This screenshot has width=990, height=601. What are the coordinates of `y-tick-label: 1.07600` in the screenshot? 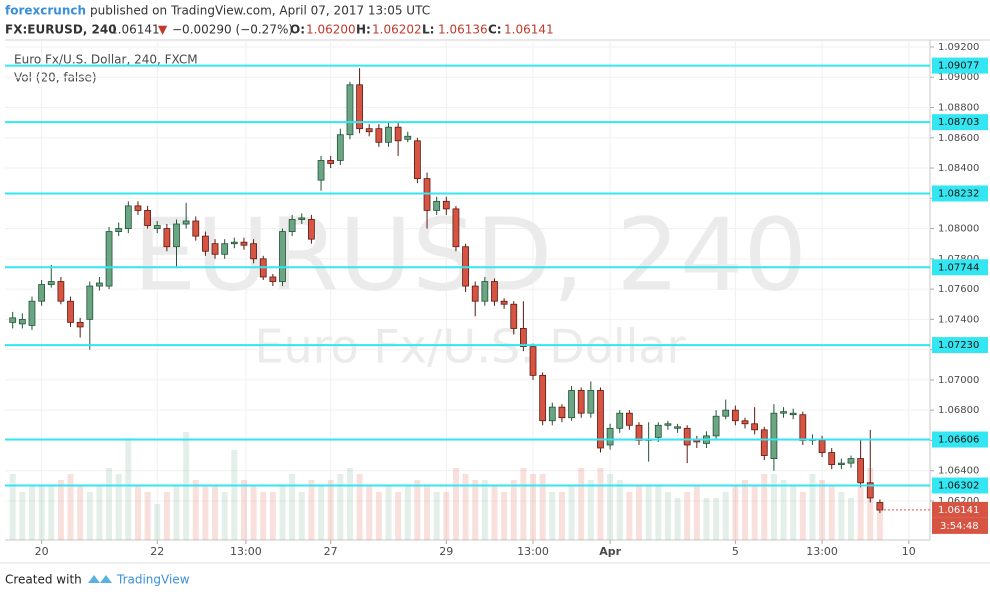 It's located at (958, 289).